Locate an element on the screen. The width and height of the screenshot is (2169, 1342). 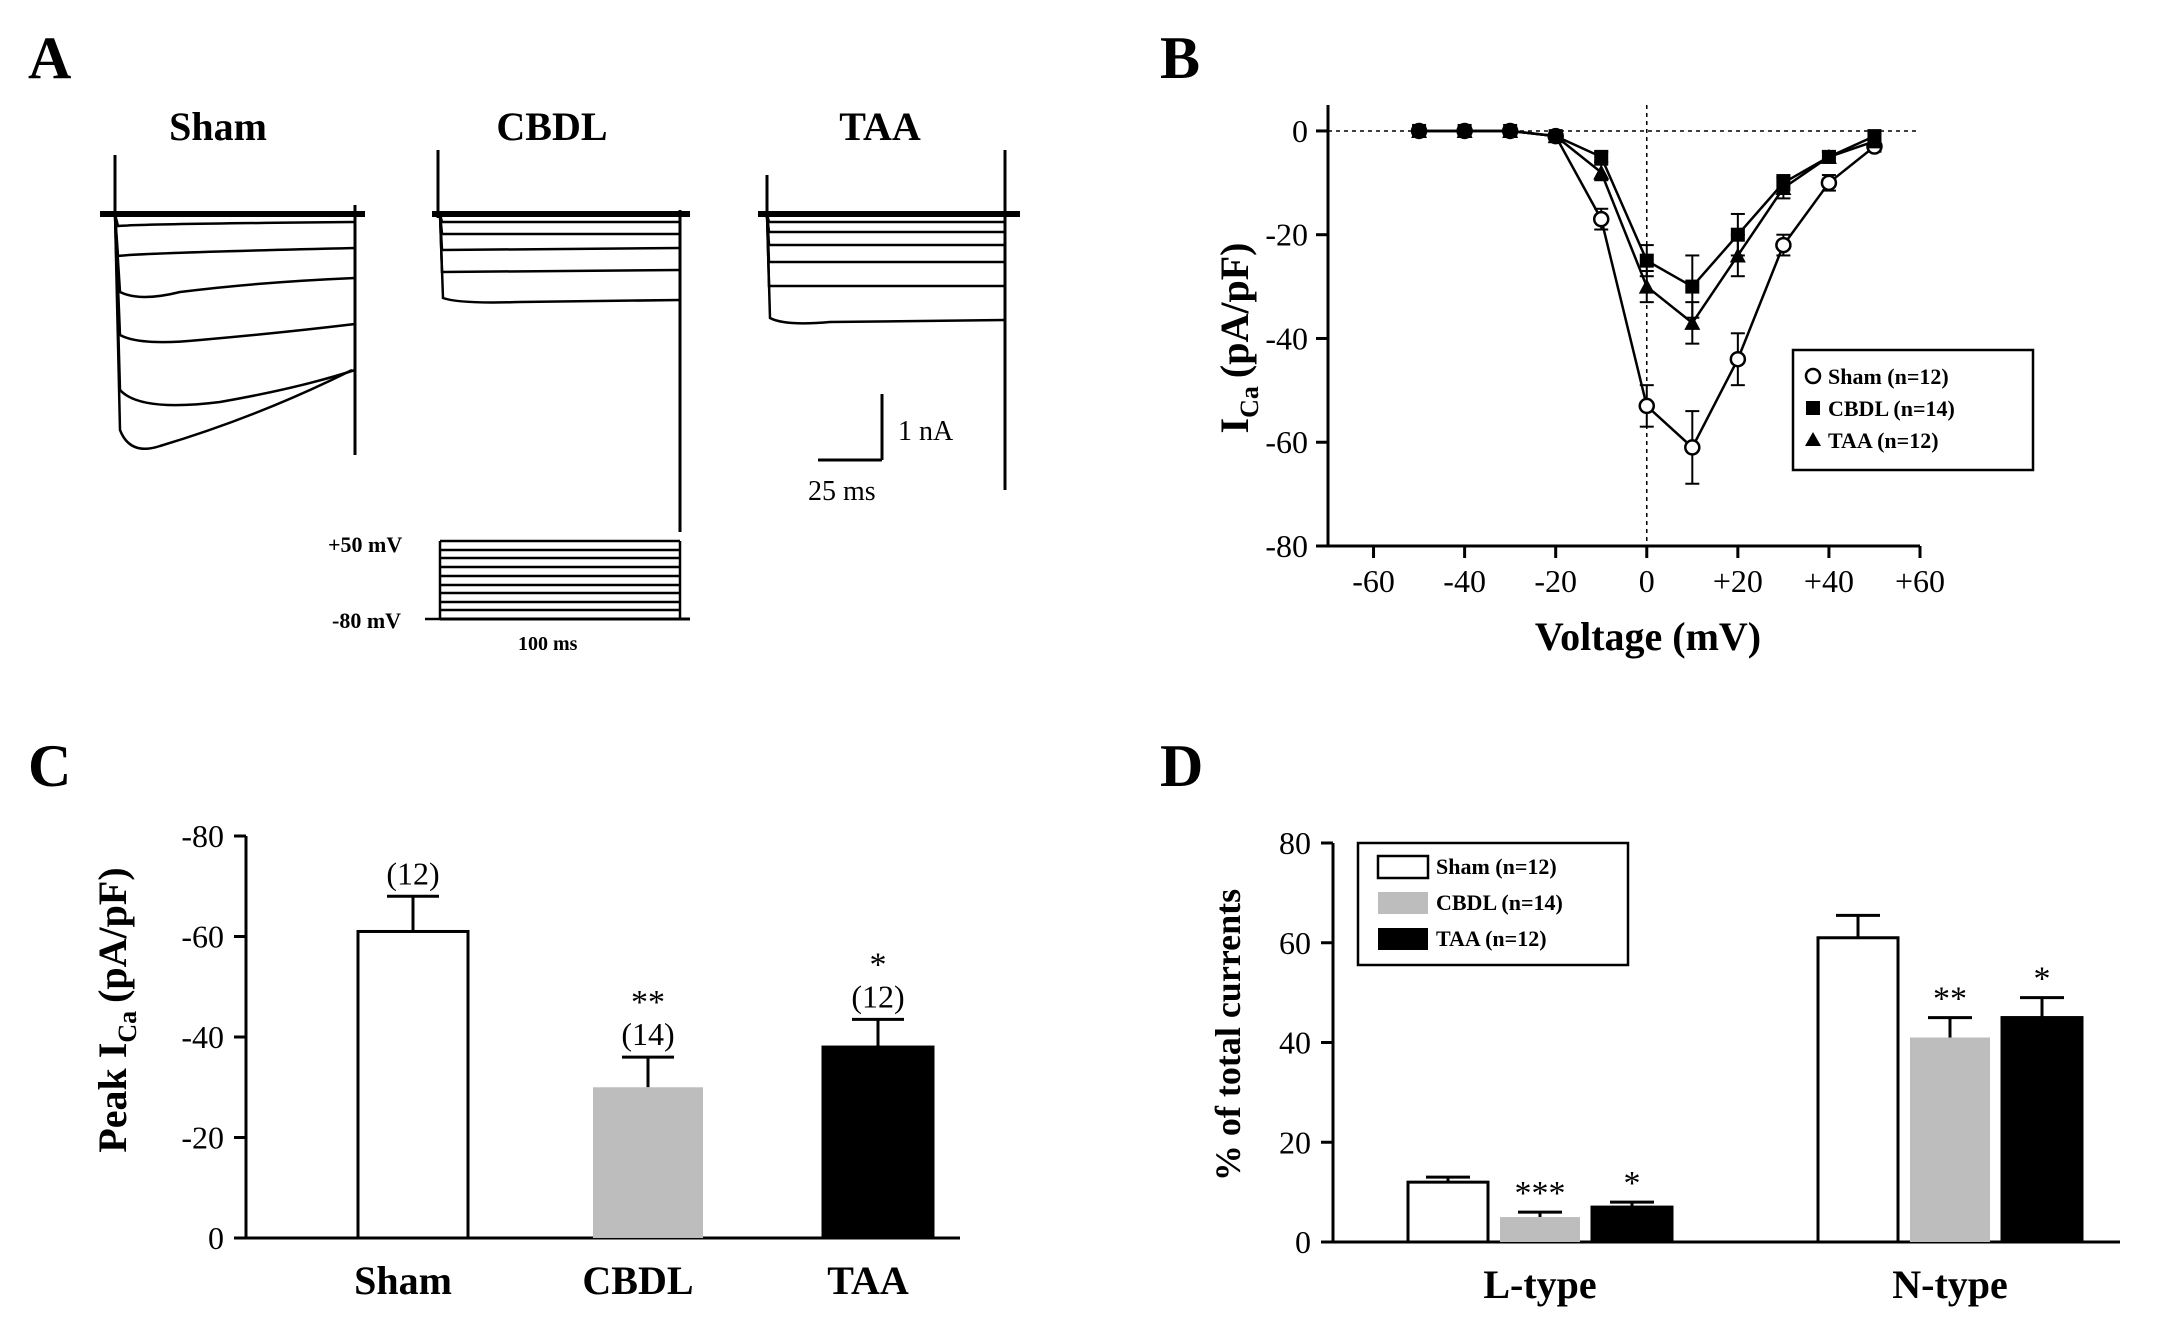
peak-category-label-sham: Sham is located at coordinates (403, 1280).